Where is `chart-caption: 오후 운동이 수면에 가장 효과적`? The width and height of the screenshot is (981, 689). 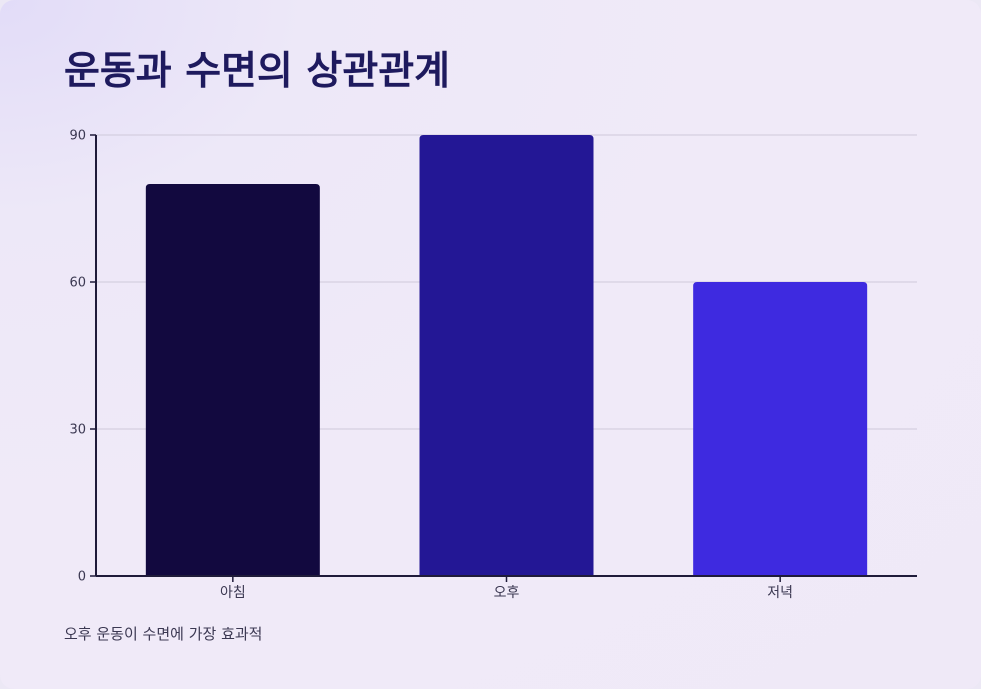 chart-caption: 오후 운동이 수면에 가장 효과적 is located at coordinates (163, 634).